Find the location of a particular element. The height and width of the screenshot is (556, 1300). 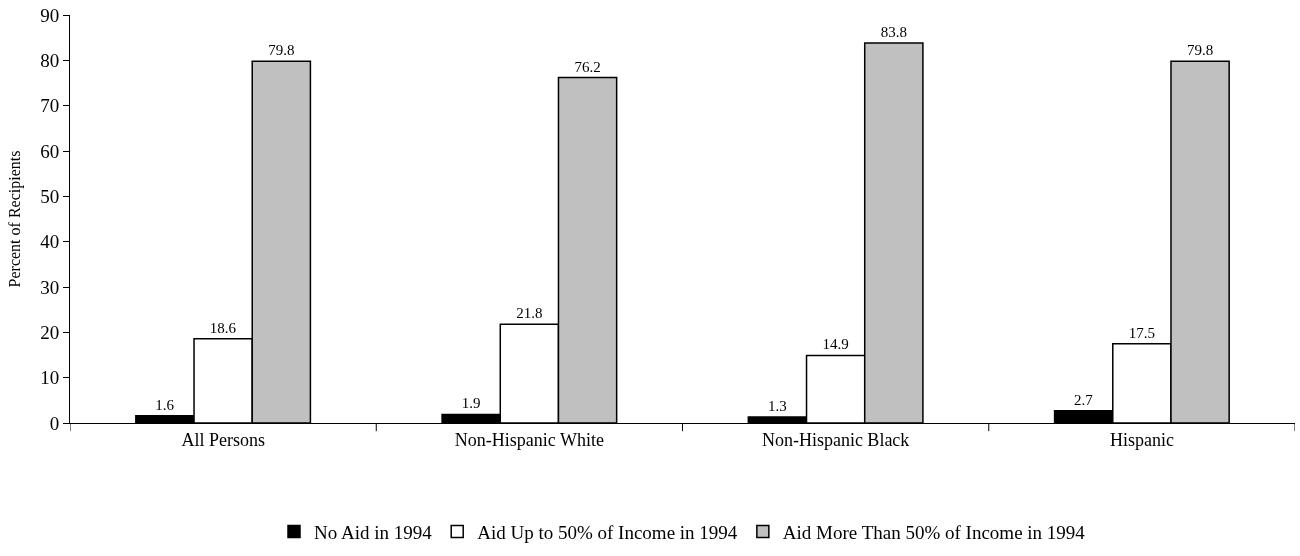

y-tick-label: 10 is located at coordinates (50, 378).